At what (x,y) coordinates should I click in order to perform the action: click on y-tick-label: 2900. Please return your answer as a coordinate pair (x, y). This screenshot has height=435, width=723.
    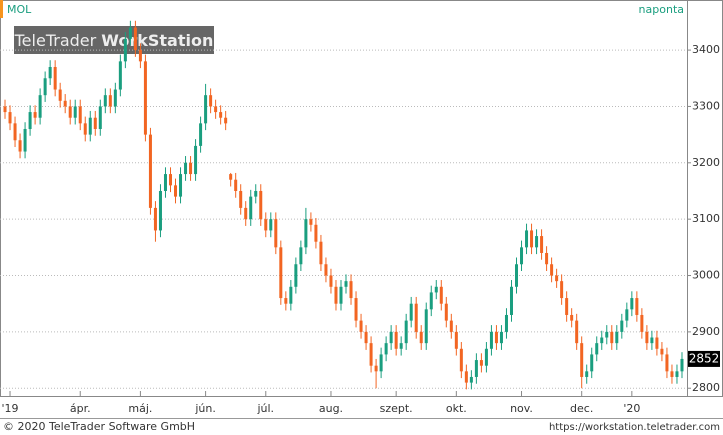
    Looking at the image, I should click on (706, 331).